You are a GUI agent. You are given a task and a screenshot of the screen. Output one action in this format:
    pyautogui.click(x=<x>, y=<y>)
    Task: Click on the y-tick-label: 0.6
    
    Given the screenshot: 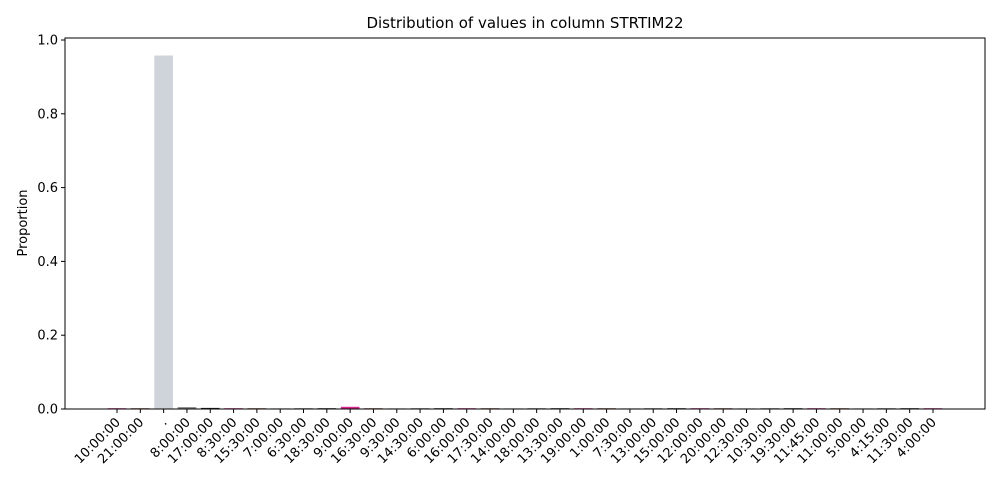 What is the action you would take?
    pyautogui.click(x=47, y=188)
    